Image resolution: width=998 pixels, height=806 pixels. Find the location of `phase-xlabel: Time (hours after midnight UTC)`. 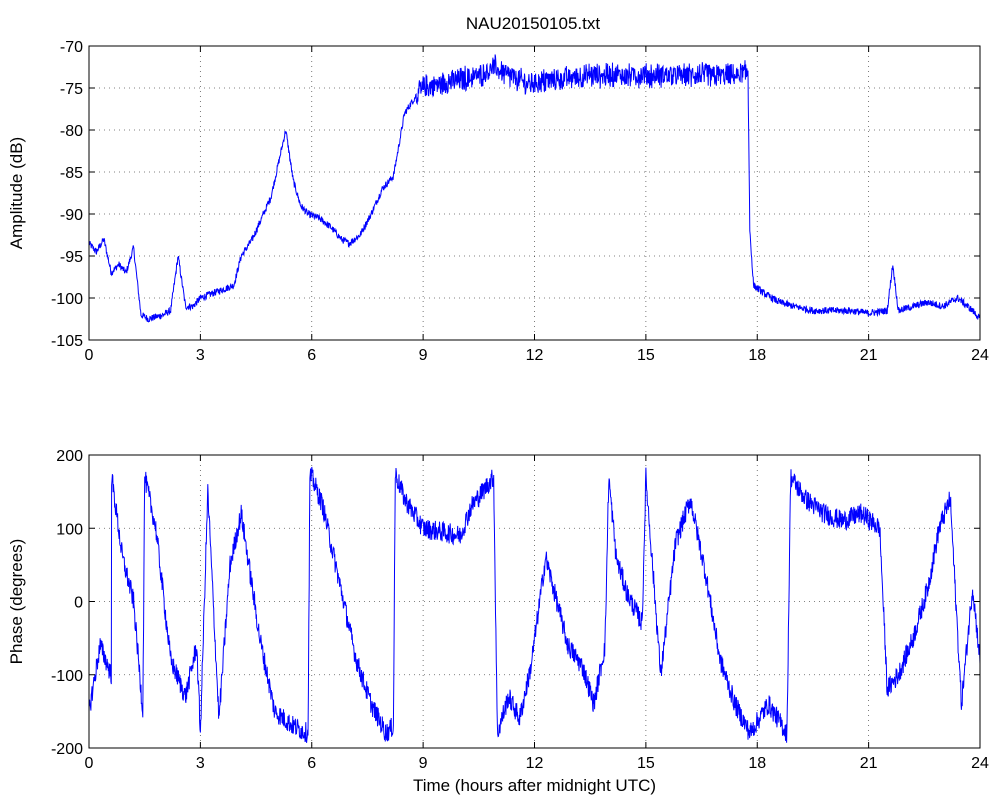

phase-xlabel: Time (hours after midnight UTC) is located at coordinates (534, 785).